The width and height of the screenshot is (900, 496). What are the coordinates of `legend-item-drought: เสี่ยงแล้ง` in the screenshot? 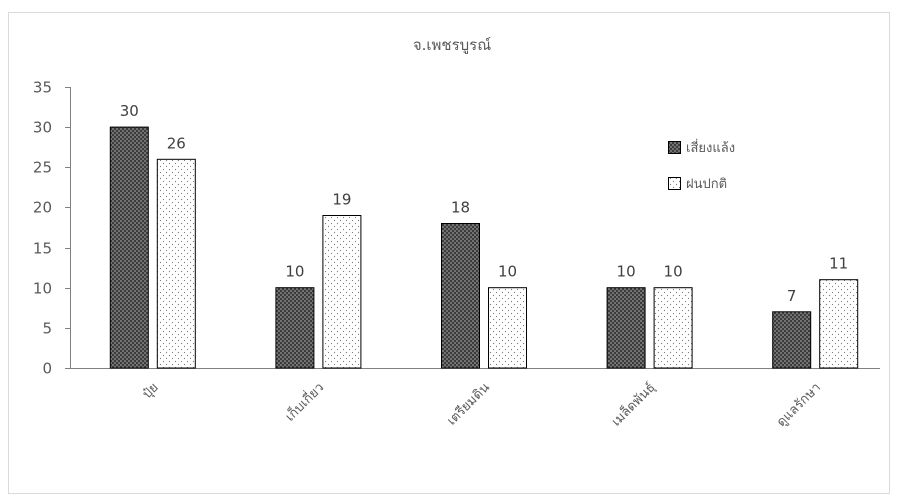 It's located at (701, 147).